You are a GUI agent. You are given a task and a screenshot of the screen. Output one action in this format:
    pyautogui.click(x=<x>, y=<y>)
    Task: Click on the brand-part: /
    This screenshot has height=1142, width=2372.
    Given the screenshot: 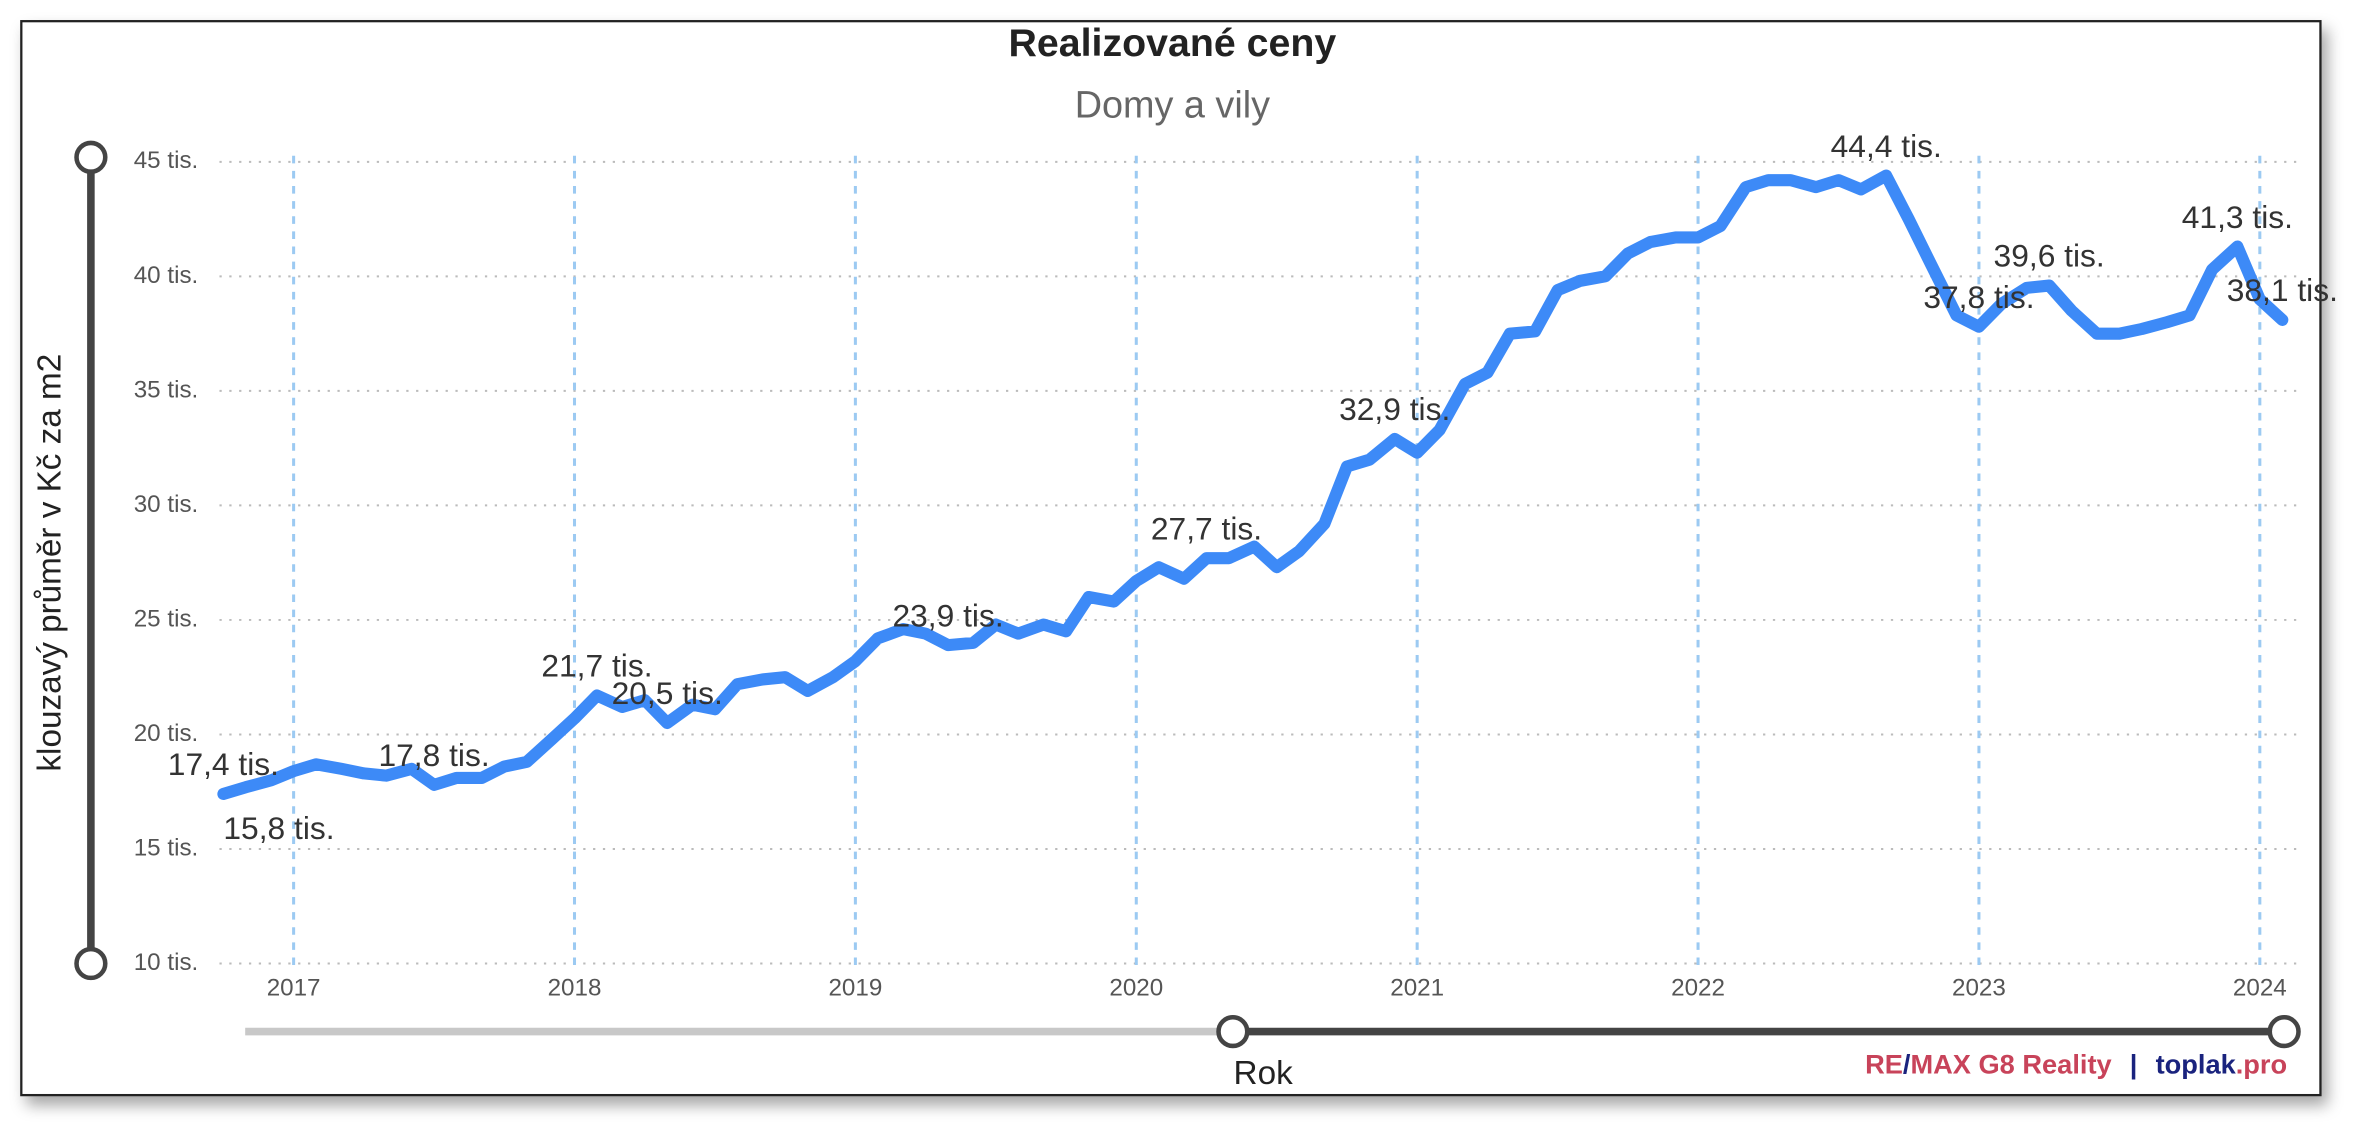 What is the action you would take?
    pyautogui.click(x=1907, y=1064)
    